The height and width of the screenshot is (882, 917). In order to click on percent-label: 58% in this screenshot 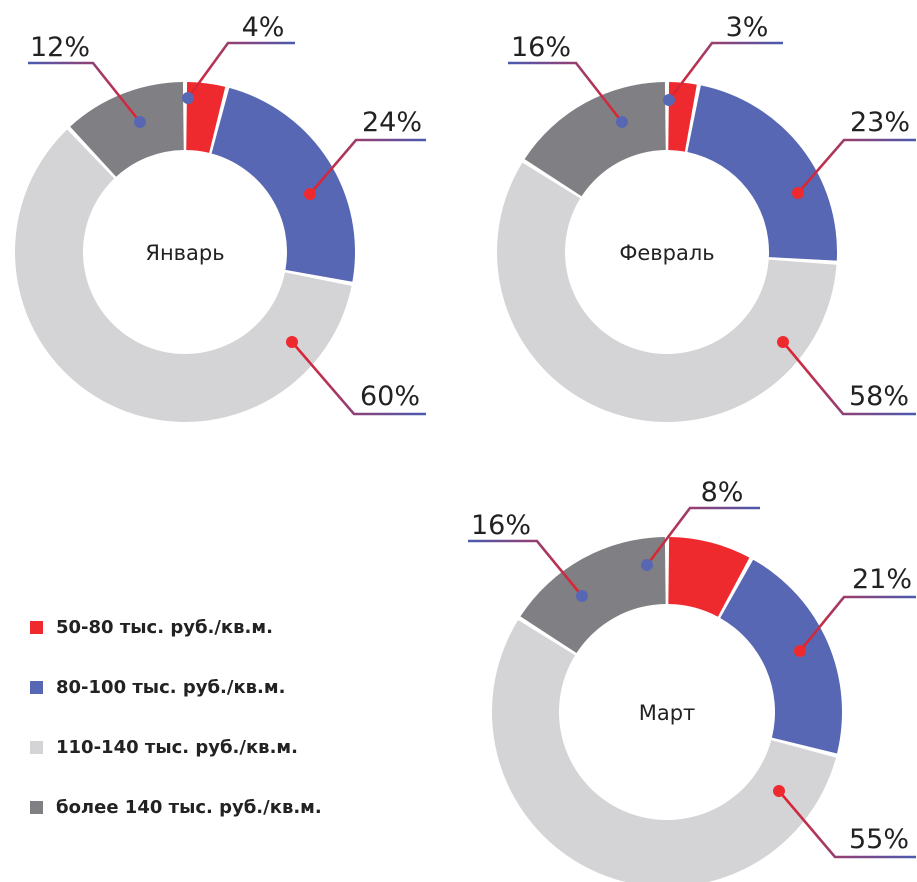, I will do `click(879, 396)`.